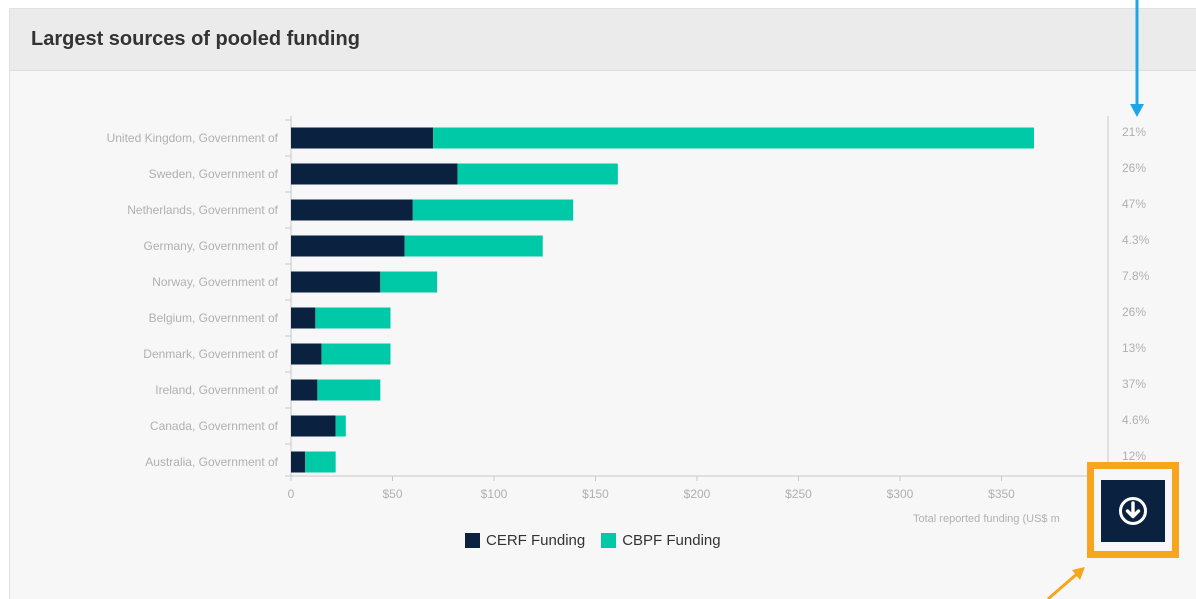 This screenshot has width=1196, height=599. What do you see at coordinates (1136, 420) in the screenshot?
I see `percentage-label: 4.6%` at bounding box center [1136, 420].